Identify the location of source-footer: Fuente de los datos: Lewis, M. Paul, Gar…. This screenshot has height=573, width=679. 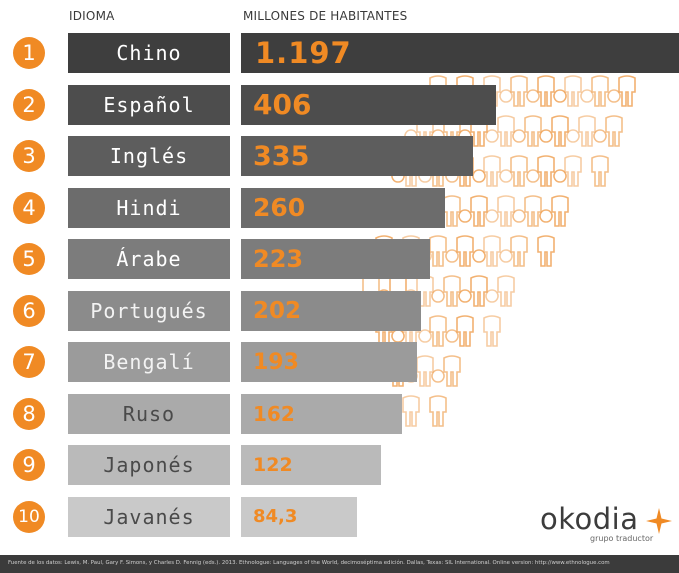
(339, 564).